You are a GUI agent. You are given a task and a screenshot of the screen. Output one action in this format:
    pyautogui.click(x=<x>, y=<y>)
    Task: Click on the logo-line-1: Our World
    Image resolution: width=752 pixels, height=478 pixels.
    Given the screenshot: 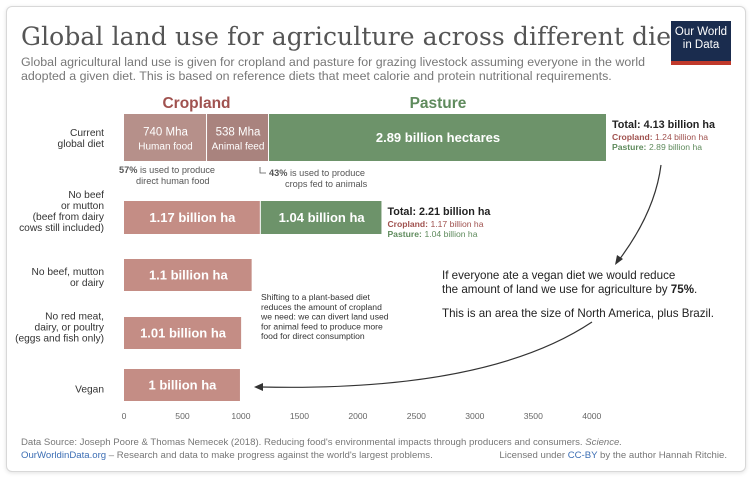 What is the action you would take?
    pyautogui.click(x=701, y=32)
    